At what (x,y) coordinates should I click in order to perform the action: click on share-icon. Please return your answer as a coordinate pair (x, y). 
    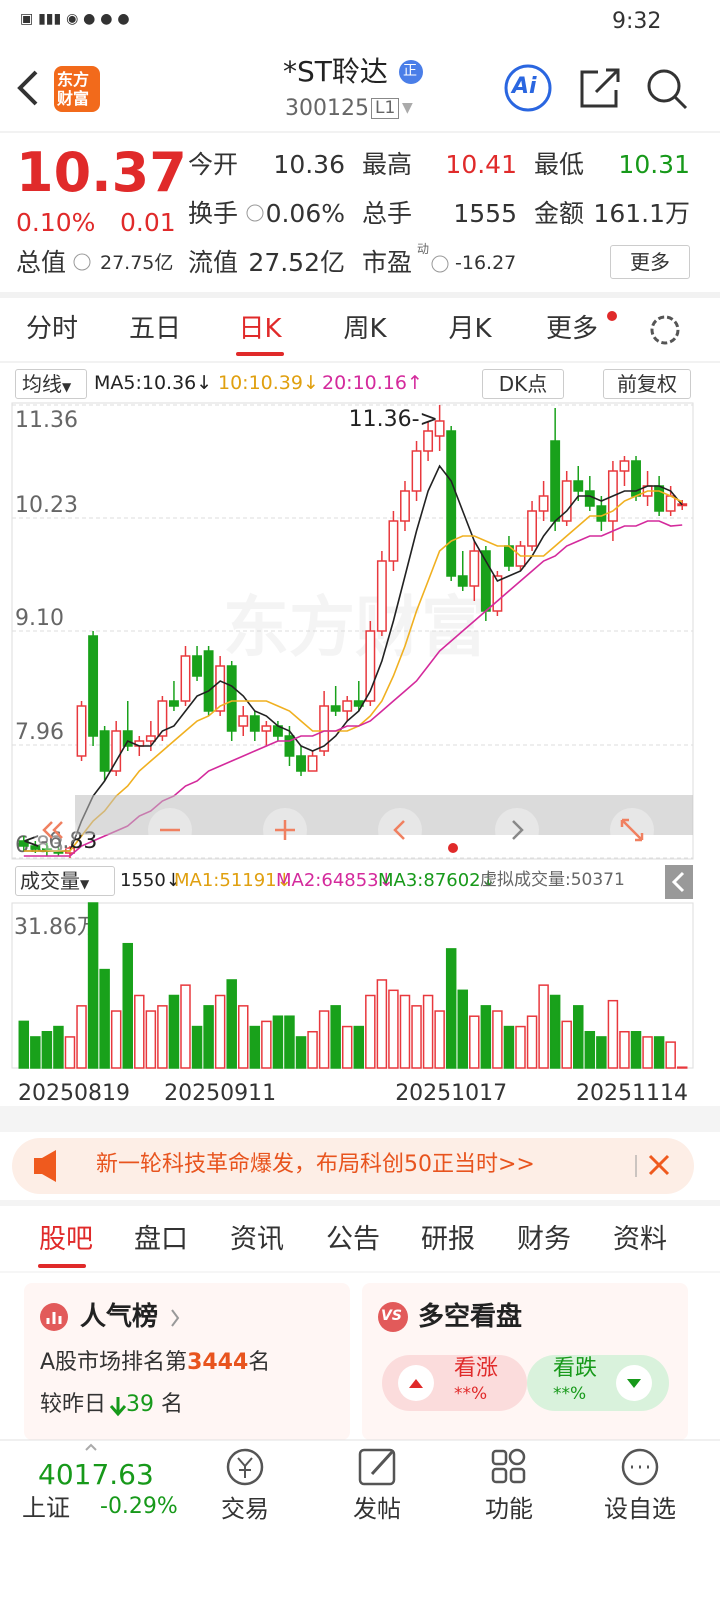
    Looking at the image, I should click on (600, 88).